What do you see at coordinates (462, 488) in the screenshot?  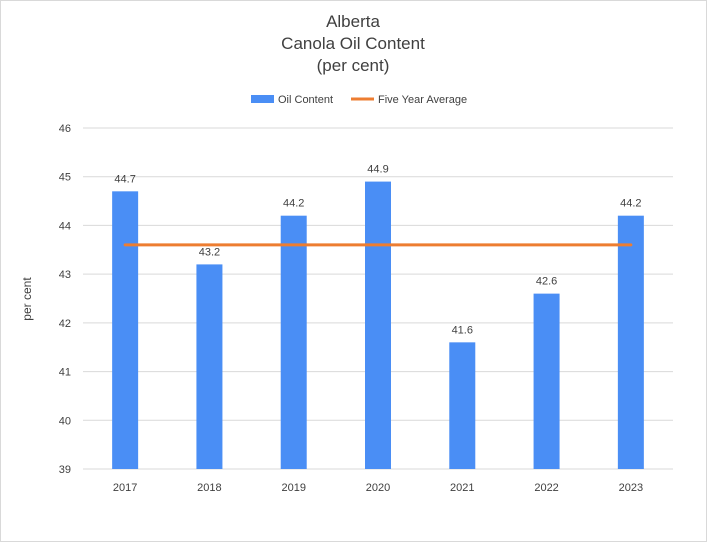 I see `x-tick-label-2021: 2021` at bounding box center [462, 488].